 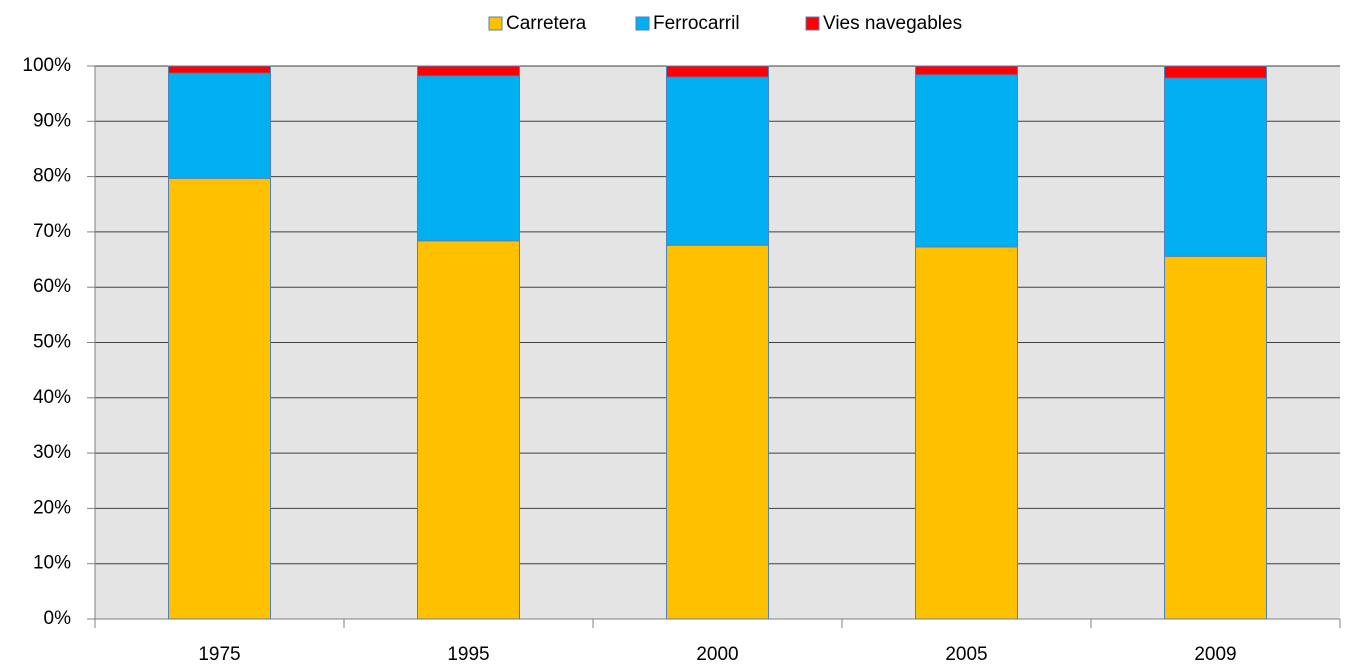 What do you see at coordinates (1215, 654) in the screenshot?
I see `x-tick-label: 2009` at bounding box center [1215, 654].